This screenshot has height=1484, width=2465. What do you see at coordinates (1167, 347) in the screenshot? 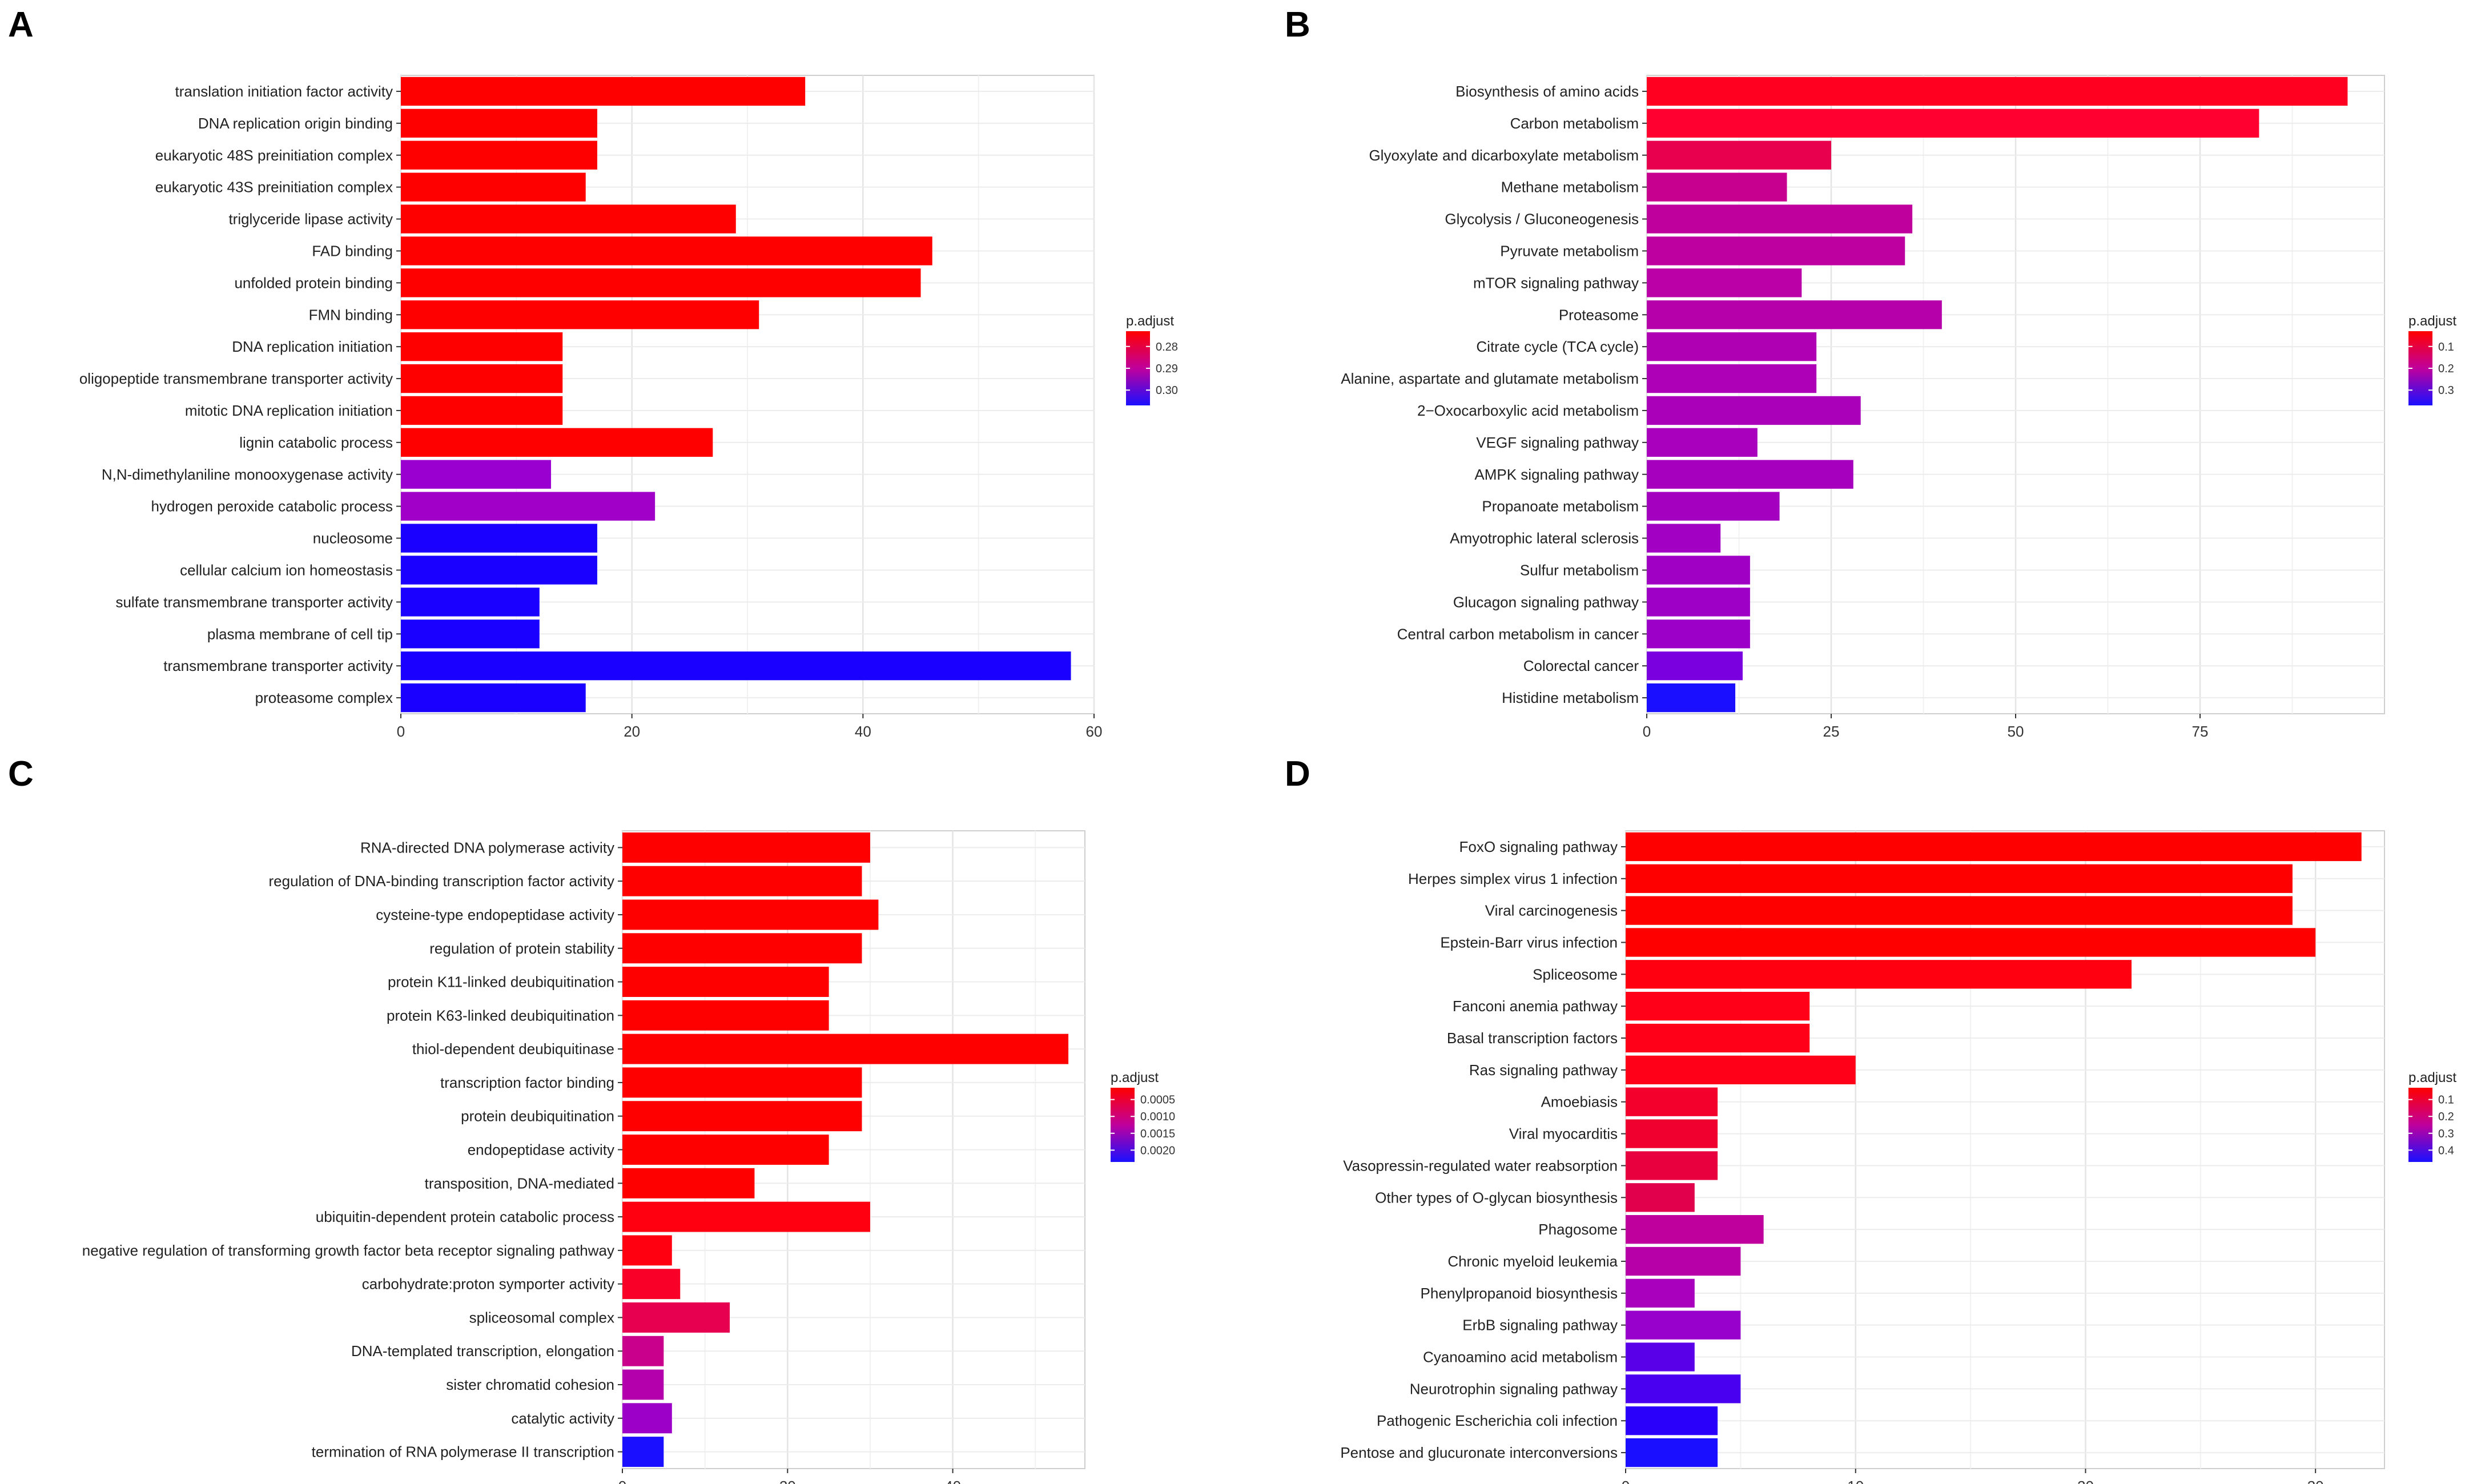
I see `legend-label: 0.28` at bounding box center [1167, 347].